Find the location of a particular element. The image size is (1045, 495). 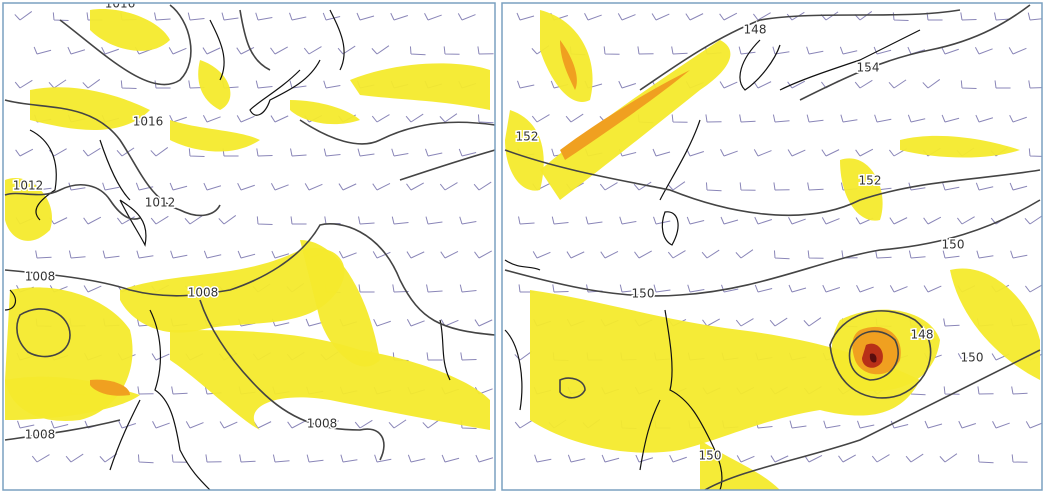

contour-label: 1008 is located at coordinates (40, 435).